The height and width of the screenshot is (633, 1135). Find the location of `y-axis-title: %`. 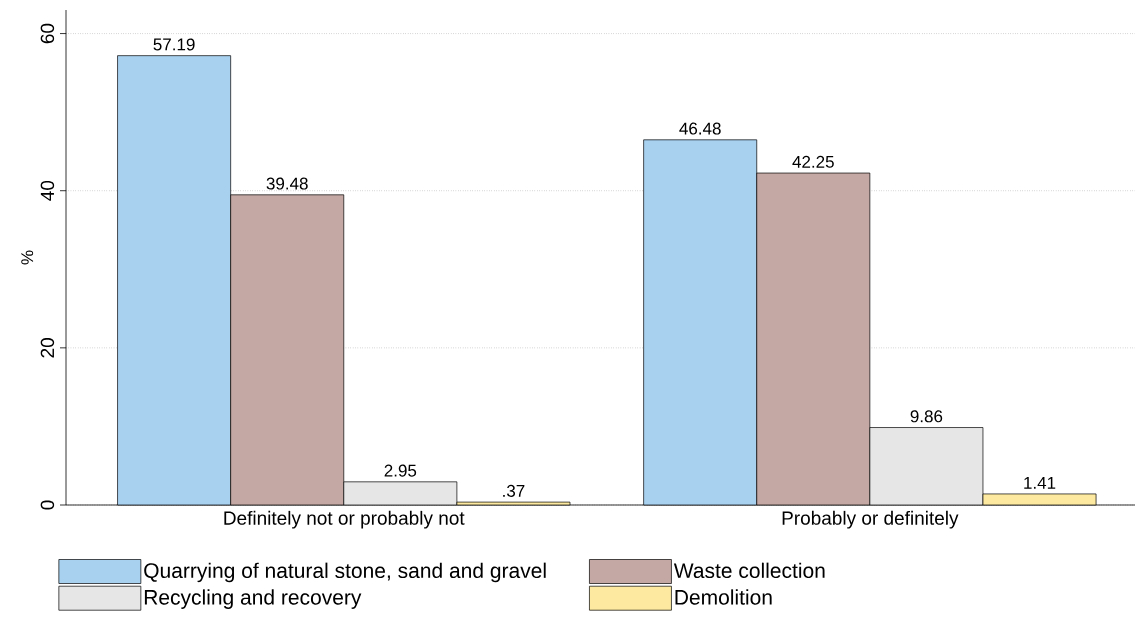

y-axis-title: % is located at coordinates (27, 257).